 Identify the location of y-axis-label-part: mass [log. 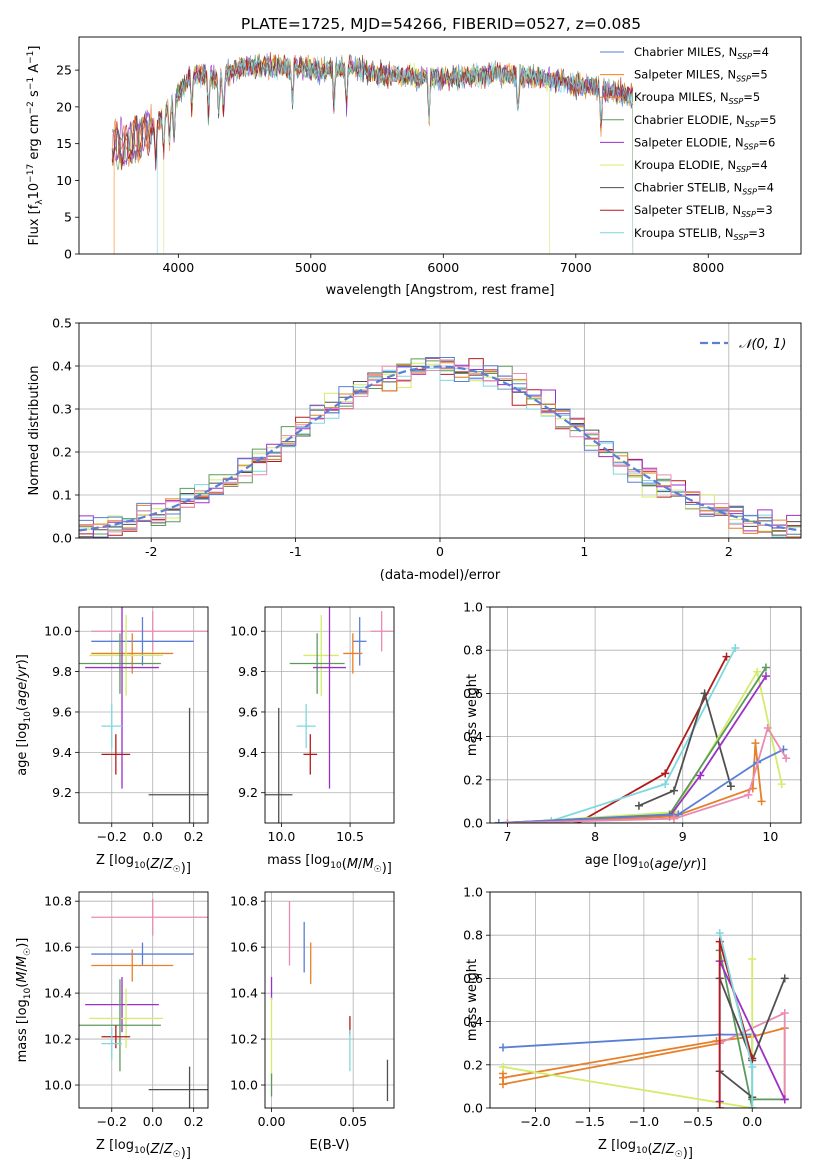
(22, 1030).